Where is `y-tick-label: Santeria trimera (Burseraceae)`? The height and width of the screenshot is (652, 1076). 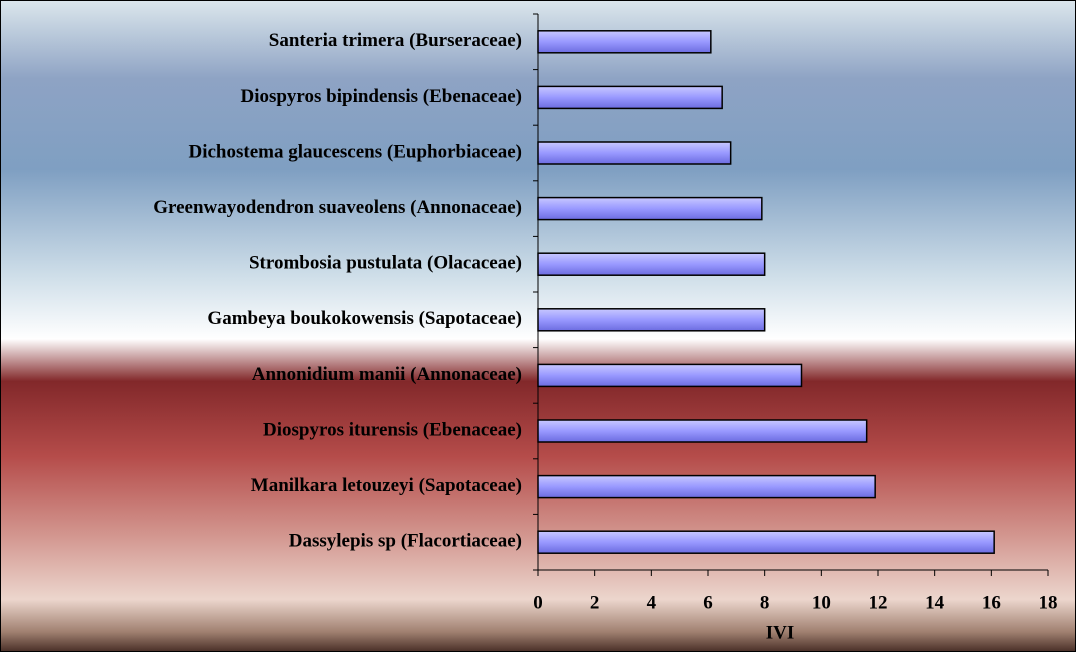
y-tick-label: Santeria trimera (Burseraceae) is located at coordinates (395, 40).